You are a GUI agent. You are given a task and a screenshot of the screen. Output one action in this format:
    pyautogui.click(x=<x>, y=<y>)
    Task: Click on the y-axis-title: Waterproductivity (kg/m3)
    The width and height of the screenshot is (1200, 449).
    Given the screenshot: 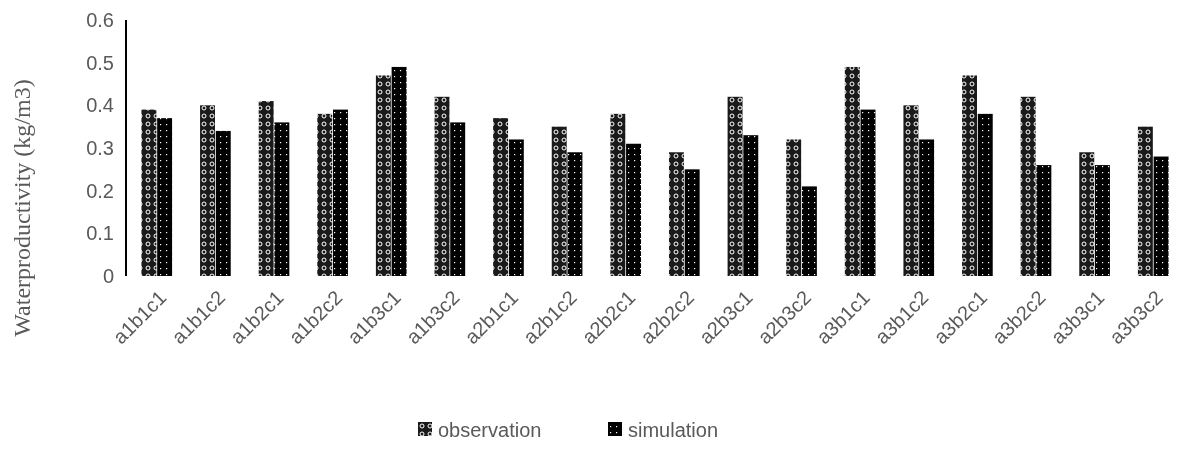 What is the action you would take?
    pyautogui.click(x=22, y=208)
    